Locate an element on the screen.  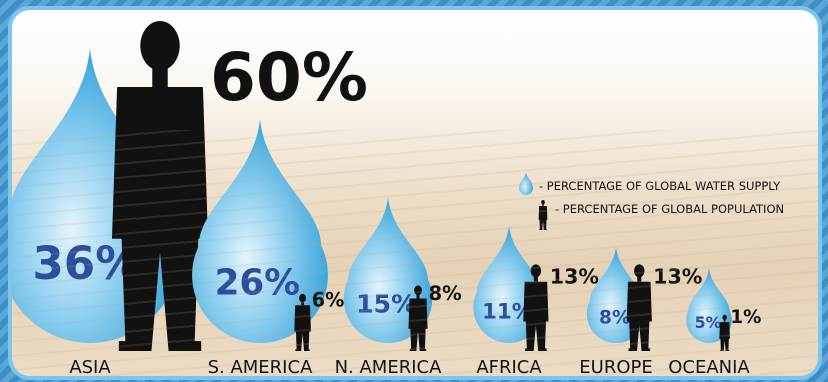
population-figure-asia is located at coordinates (160, 186).